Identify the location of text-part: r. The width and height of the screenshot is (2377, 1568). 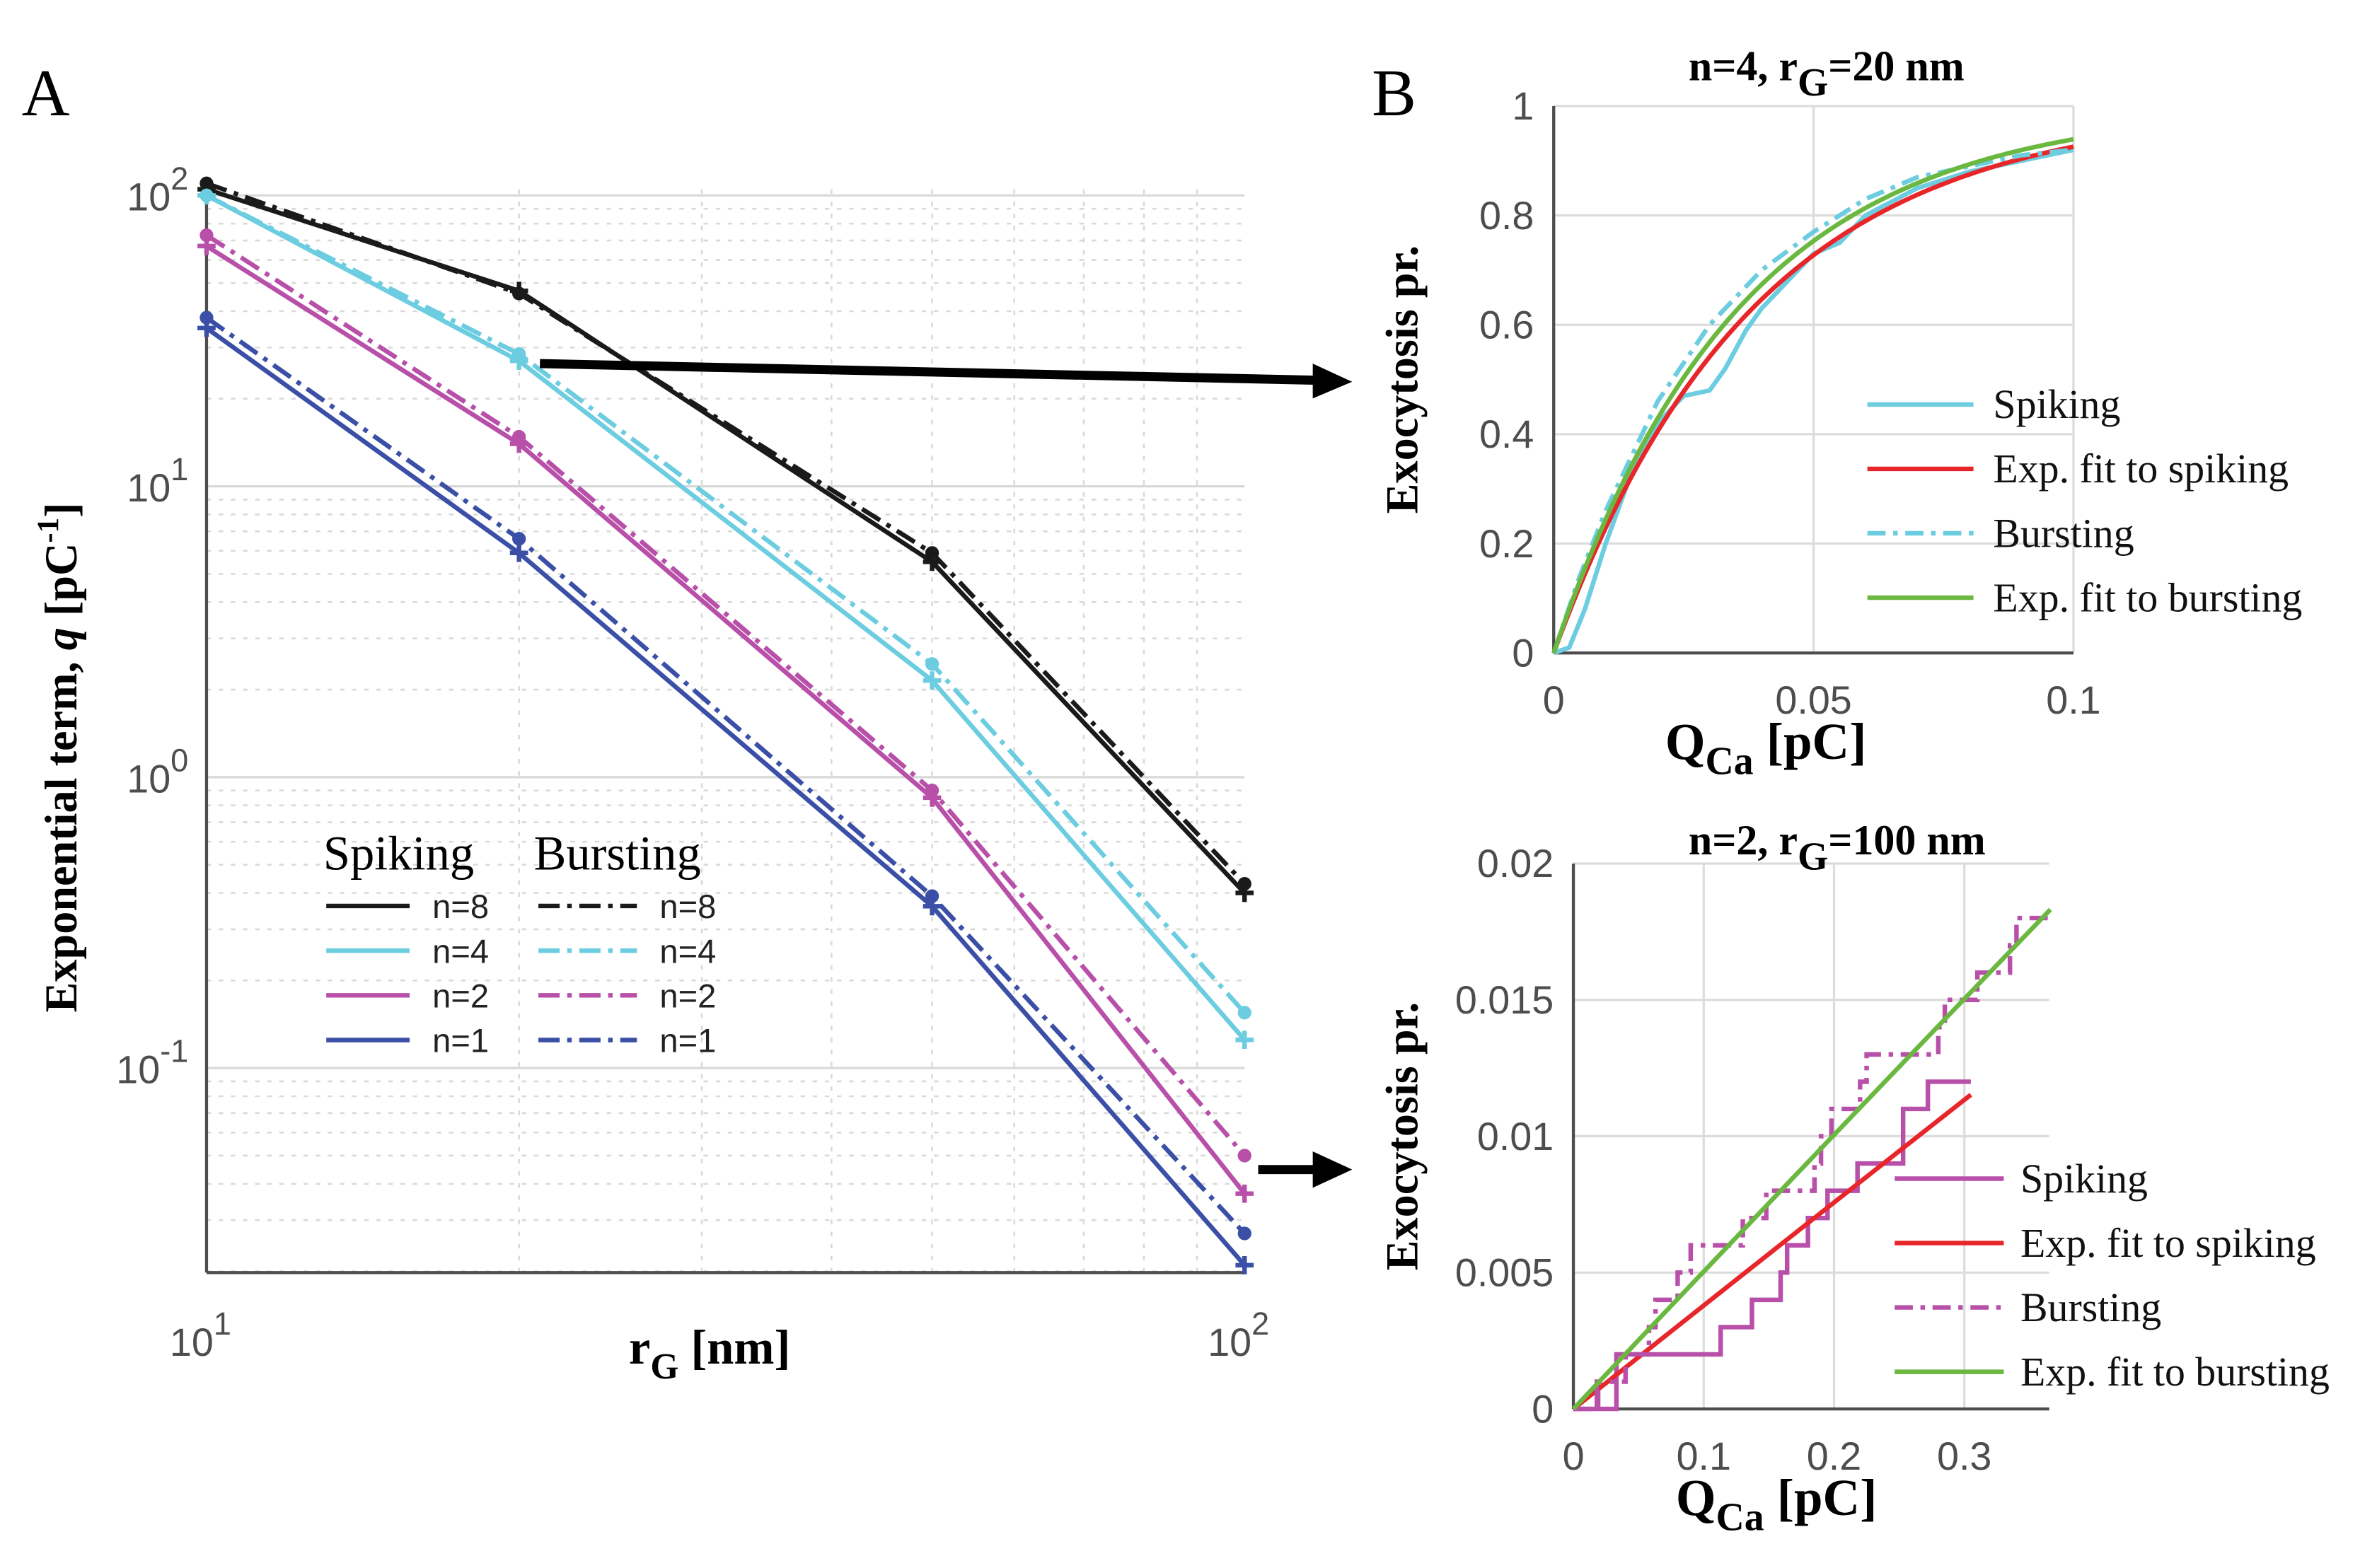
(639, 1347).